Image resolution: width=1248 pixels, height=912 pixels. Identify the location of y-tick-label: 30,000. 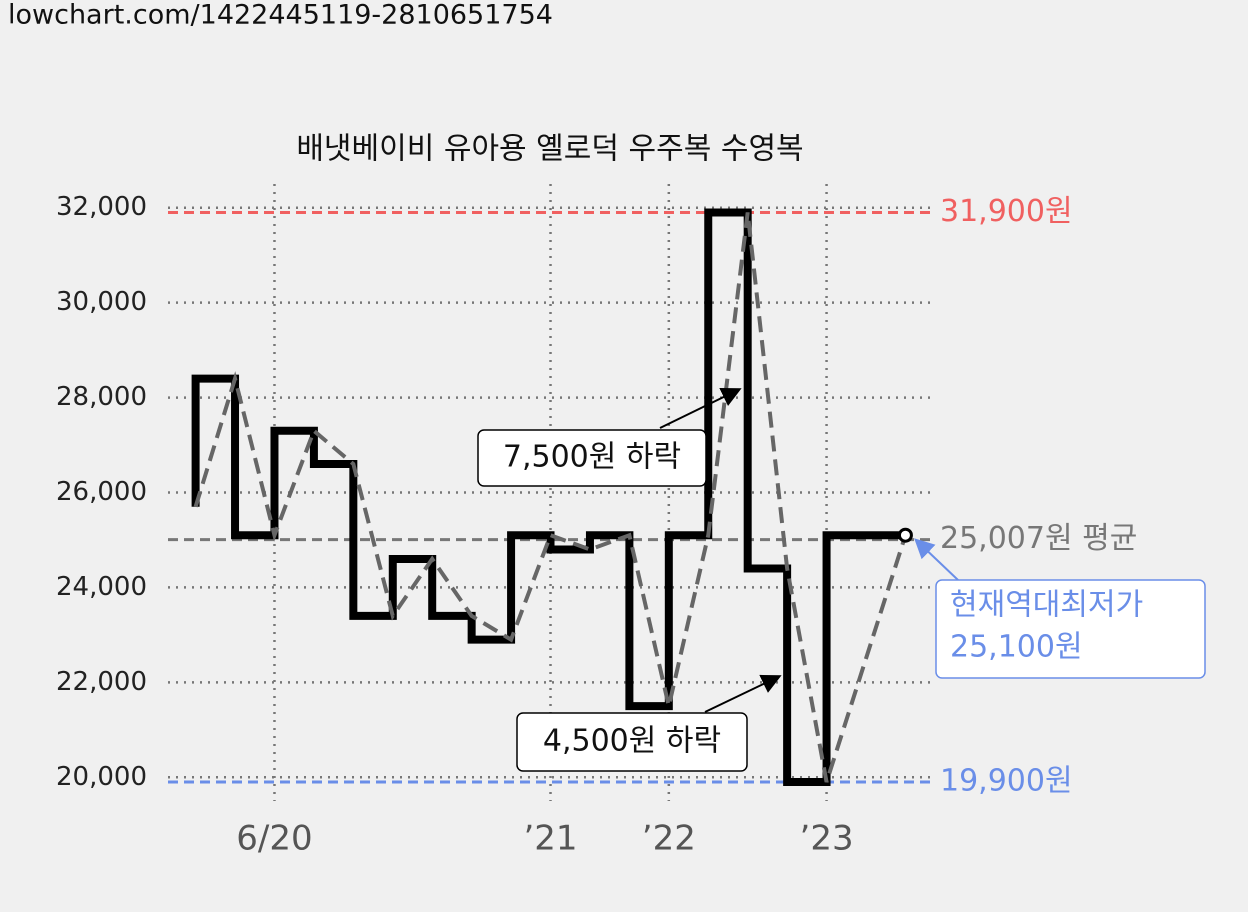
(101, 302).